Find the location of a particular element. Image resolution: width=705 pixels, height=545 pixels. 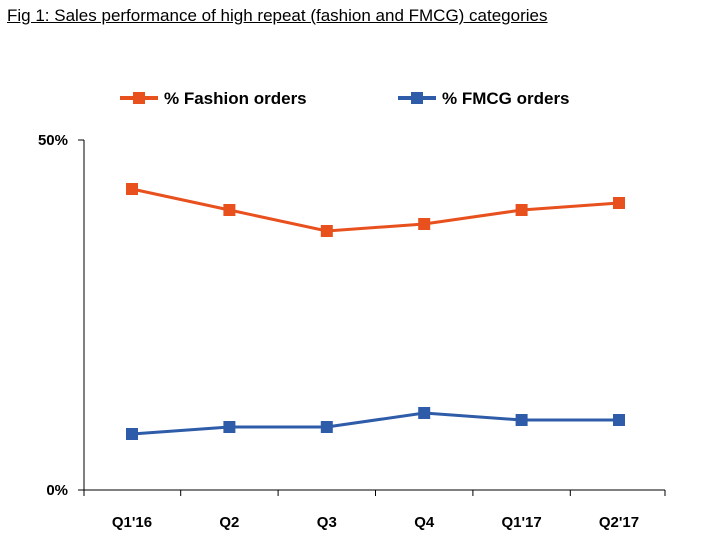

x-tick-label: Q2 is located at coordinates (229, 522).